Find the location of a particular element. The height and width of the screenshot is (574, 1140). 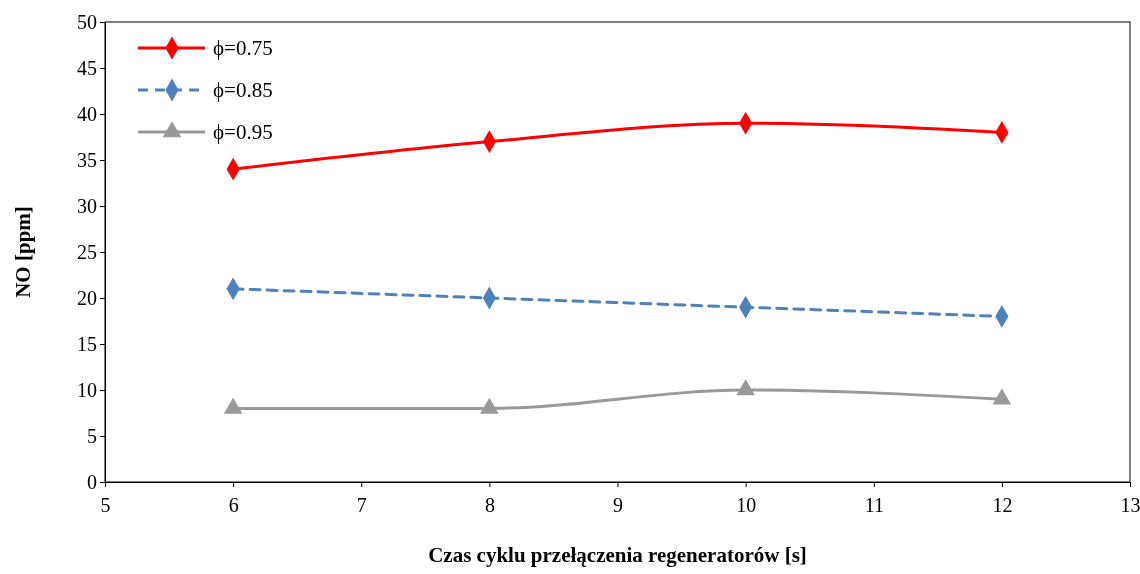

y-tick-label: 25 is located at coordinates (87, 251).